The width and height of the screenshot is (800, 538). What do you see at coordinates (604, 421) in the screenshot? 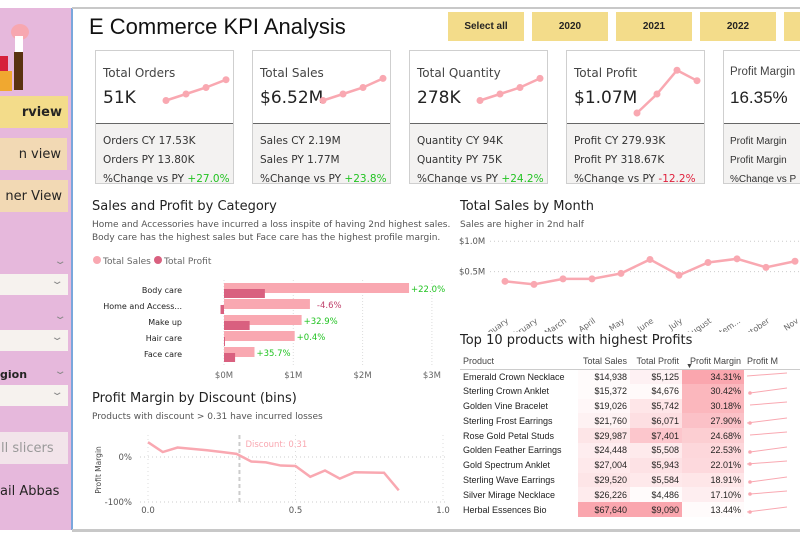
I see `total-sales-cell: $21,760` at bounding box center [604, 421].